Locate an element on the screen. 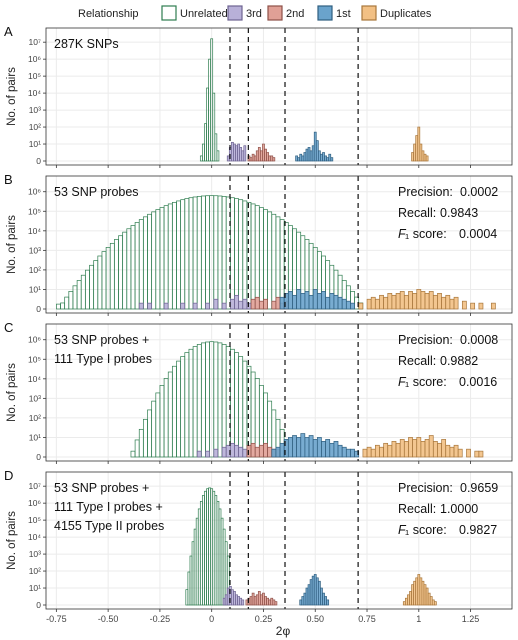 The width and height of the screenshot is (518, 640). x-tick-label: 0.75 is located at coordinates (367, 619).